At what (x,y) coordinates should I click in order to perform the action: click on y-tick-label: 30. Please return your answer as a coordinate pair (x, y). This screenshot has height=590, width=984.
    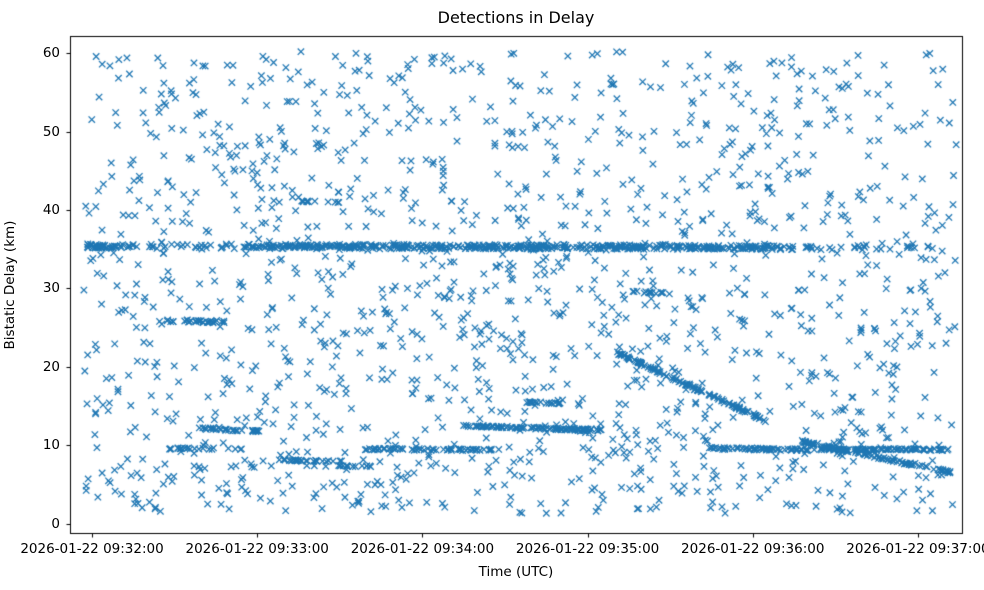
    Looking at the image, I should click on (51, 288).